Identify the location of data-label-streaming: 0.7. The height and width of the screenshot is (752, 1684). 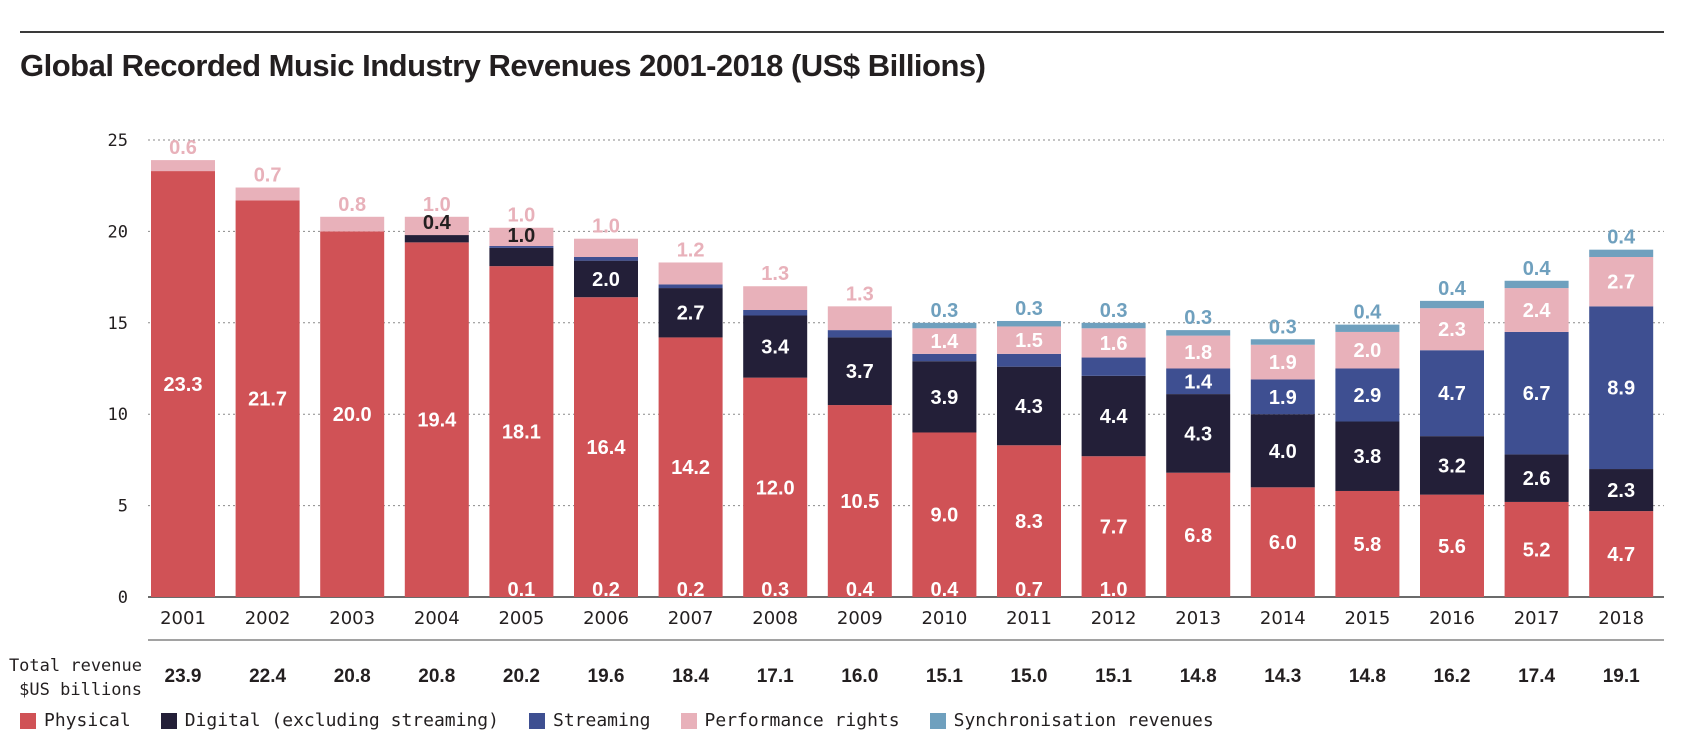
(1029, 590).